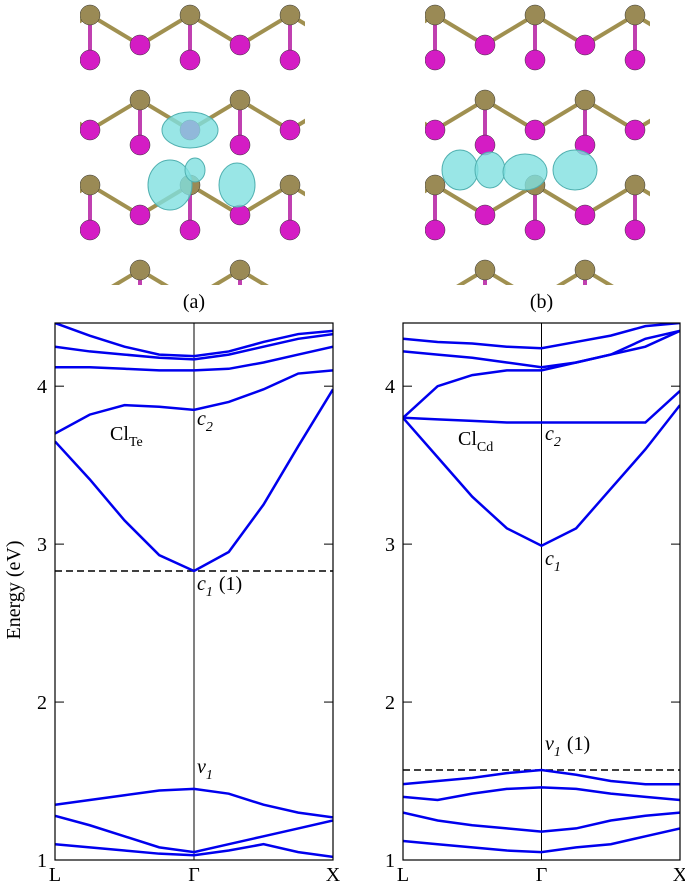 The width and height of the screenshot is (685, 884). I want to click on annotation: c1 (1), so click(219, 586).